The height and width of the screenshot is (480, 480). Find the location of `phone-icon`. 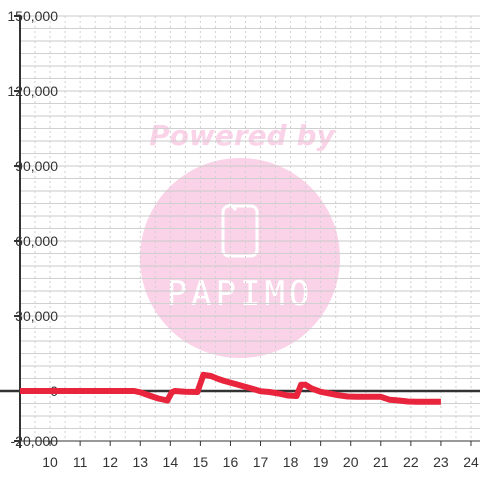

phone-icon is located at coordinates (240, 229).